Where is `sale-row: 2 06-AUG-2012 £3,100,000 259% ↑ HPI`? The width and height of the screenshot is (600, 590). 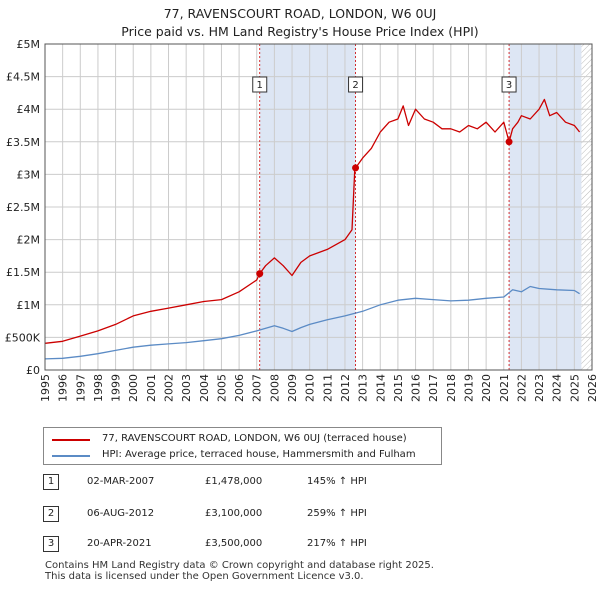 sale-row: 2 06-AUG-2012 £3,100,000 259% ↑ HPI is located at coordinates (243, 516).